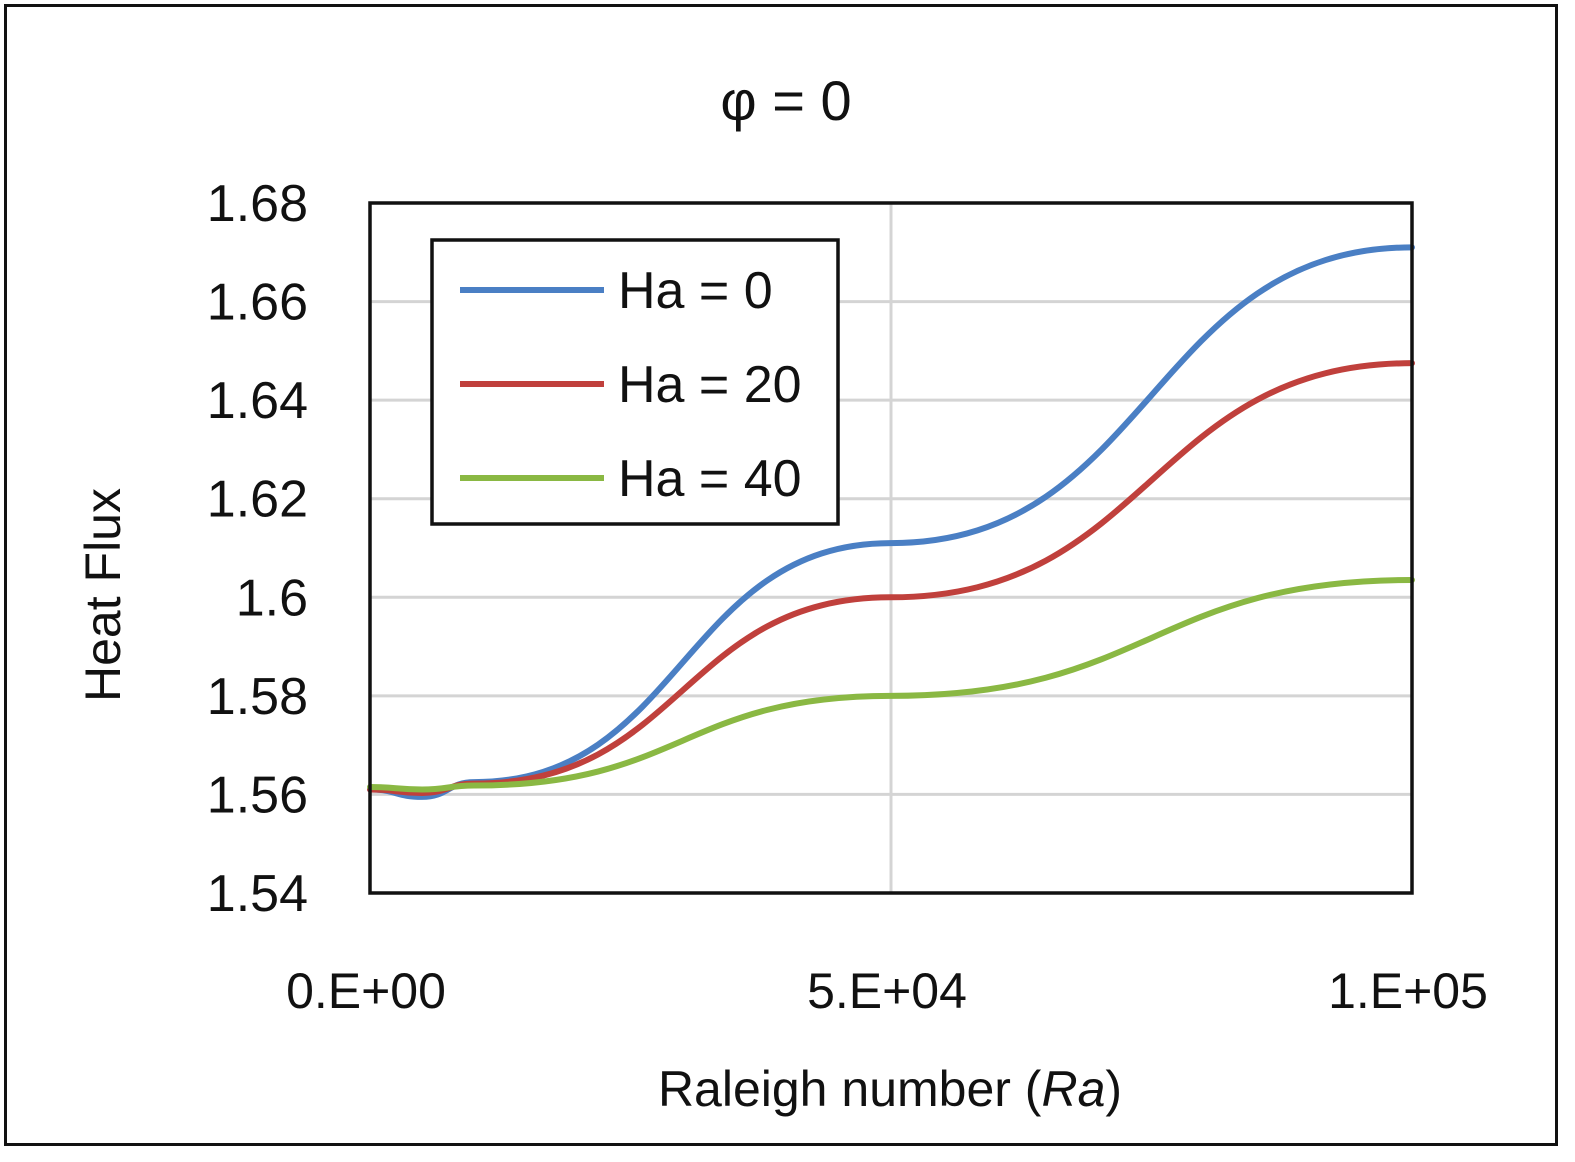 Image resolution: width=1575 pixels, height=1162 pixels. I want to click on legend: Ha = 0 Ha = 20 Ha = 40, so click(635, 382).